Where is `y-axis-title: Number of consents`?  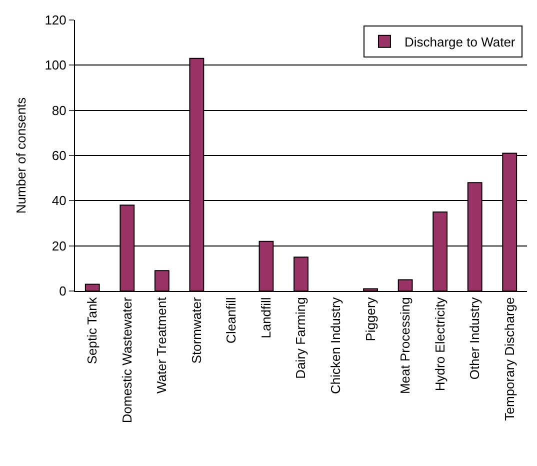
y-axis-title: Number of consents is located at coordinates (21, 155).